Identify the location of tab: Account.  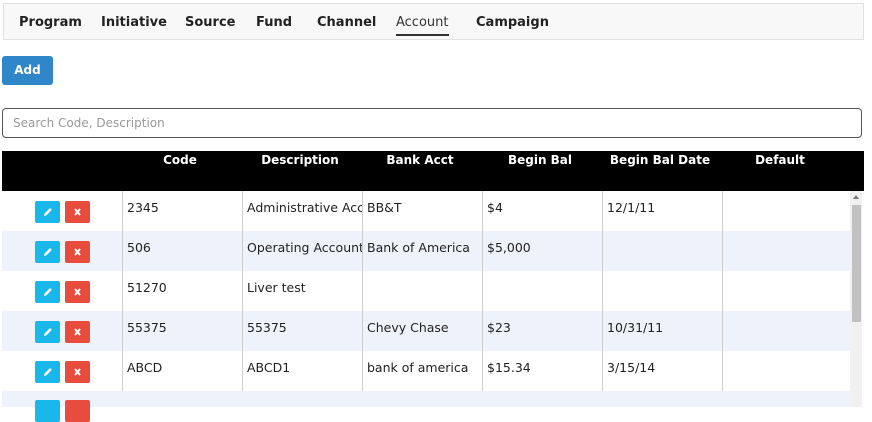
(422, 25).